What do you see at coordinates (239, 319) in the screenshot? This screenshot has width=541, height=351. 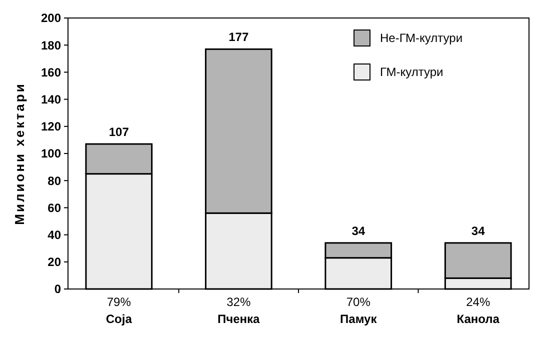 I see `x-tick-label: Пченка` at bounding box center [239, 319].